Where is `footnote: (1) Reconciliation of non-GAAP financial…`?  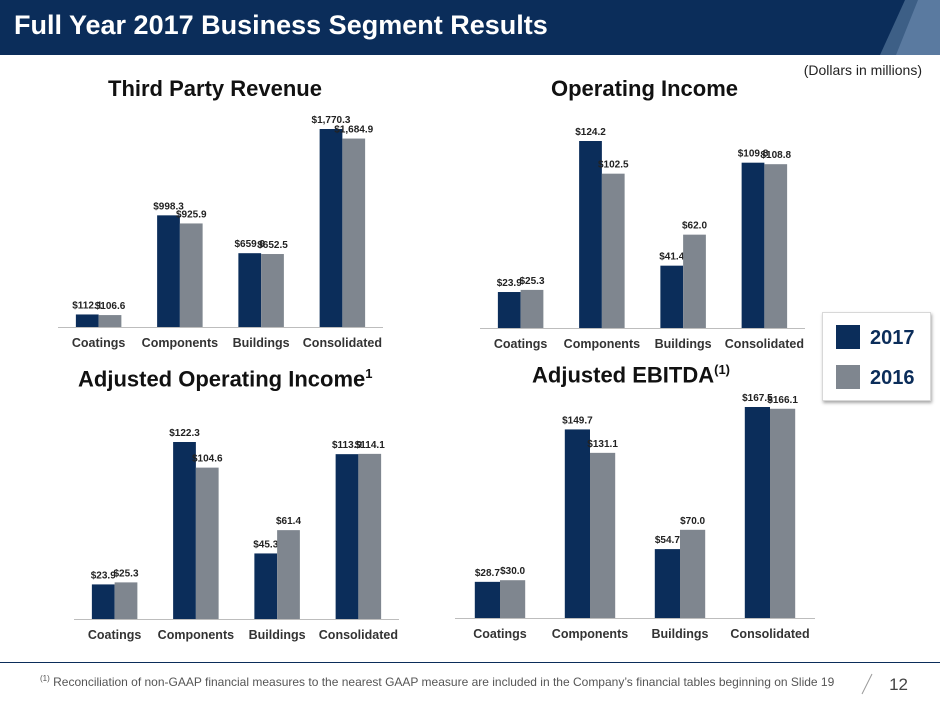
footnote: (1) Reconciliation of non-GAAP financial… is located at coordinates (437, 681).